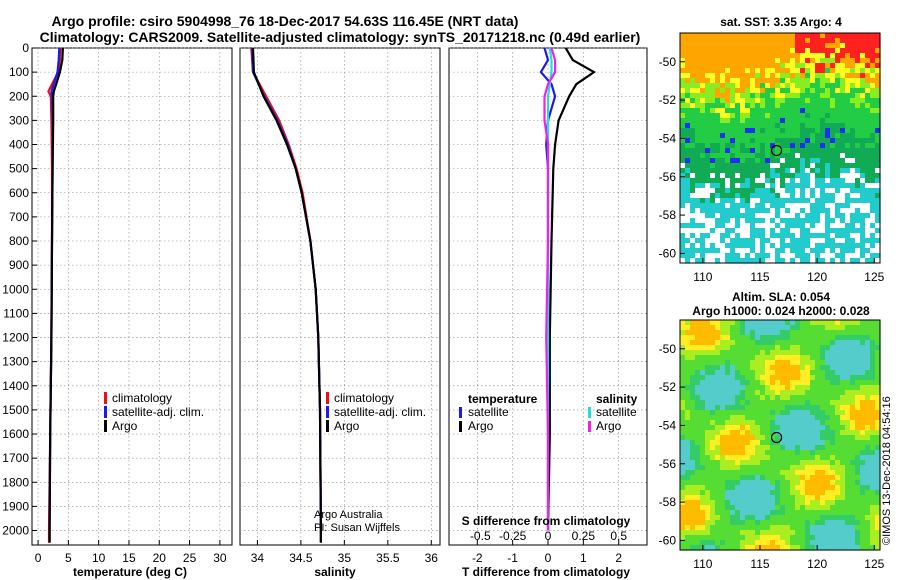 The height and width of the screenshot is (580, 900). What do you see at coordinates (345, 558) in the screenshot?
I see `x-tick-label: 35` at bounding box center [345, 558].